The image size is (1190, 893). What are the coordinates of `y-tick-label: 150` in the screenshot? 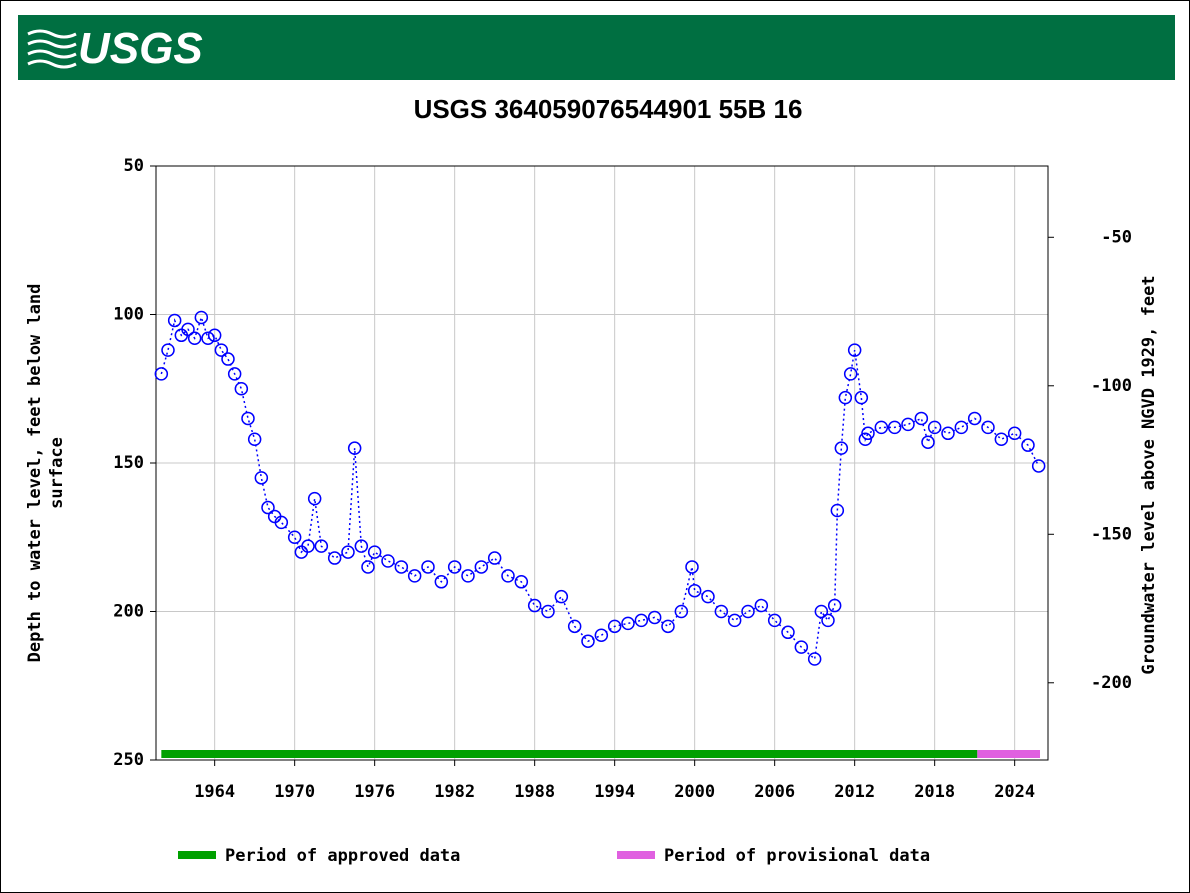 It's located at (128, 463).